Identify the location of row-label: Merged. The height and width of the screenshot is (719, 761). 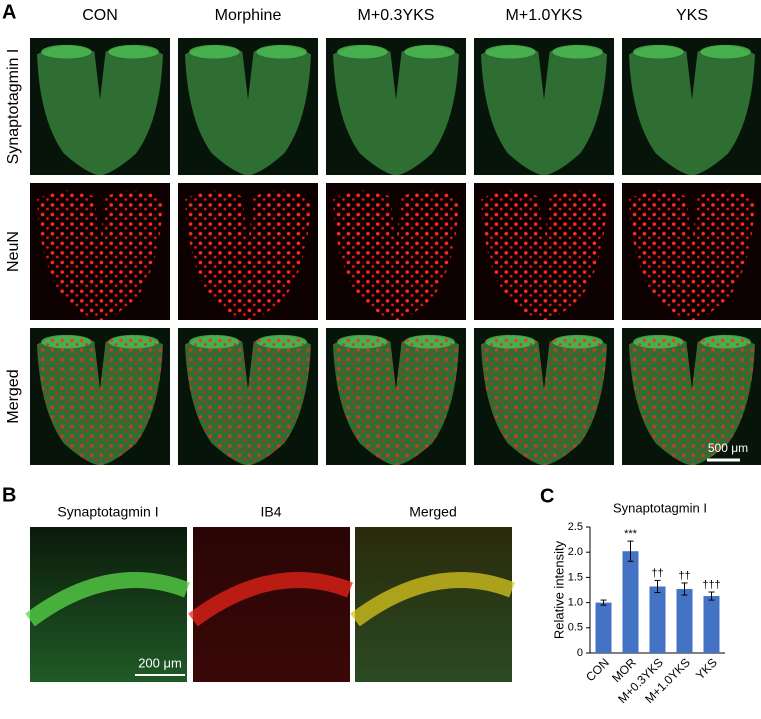
(13, 396).